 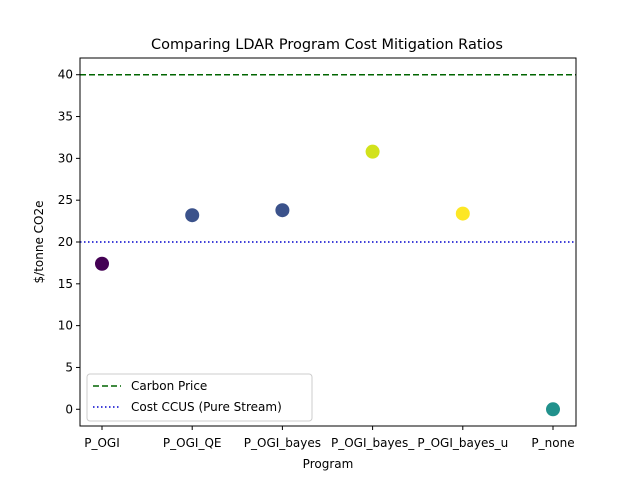 I want to click on legend-box, so click(x=199, y=397).